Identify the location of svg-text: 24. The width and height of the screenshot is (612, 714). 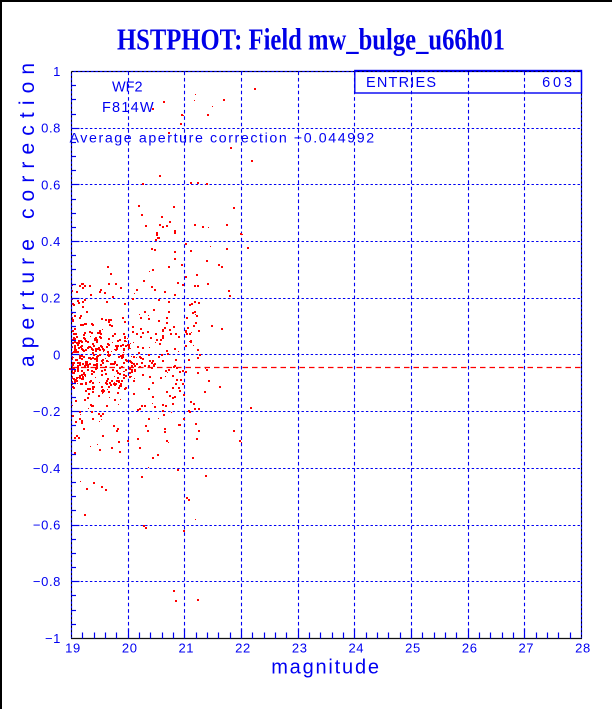
(356, 648).